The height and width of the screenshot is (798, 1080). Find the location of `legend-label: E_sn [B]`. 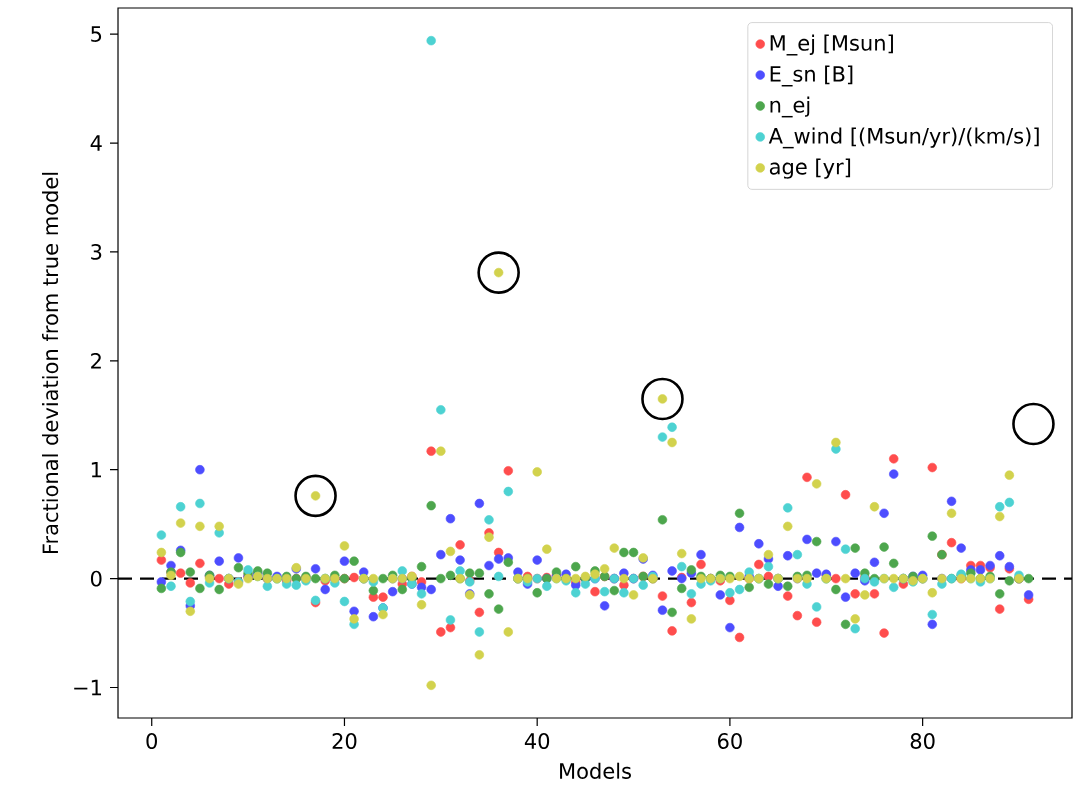

legend-label: E_sn [B] is located at coordinates (811, 76).